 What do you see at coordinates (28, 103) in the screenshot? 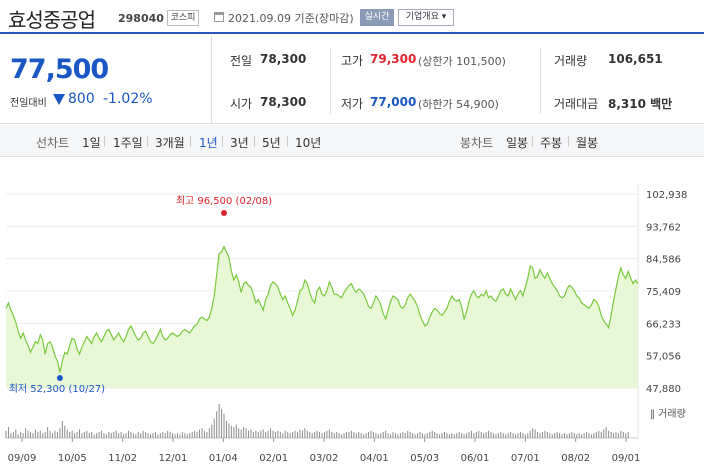
I see `change-label: 전일대비` at bounding box center [28, 103].